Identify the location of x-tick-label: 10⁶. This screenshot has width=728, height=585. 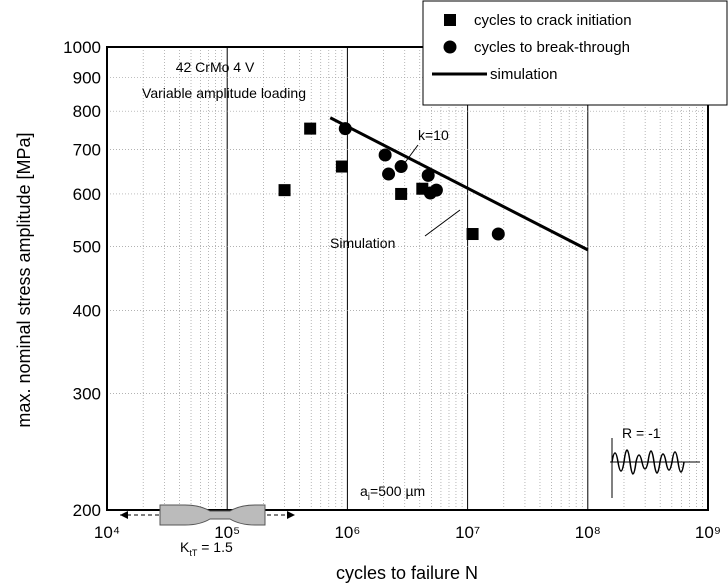
(347, 532).